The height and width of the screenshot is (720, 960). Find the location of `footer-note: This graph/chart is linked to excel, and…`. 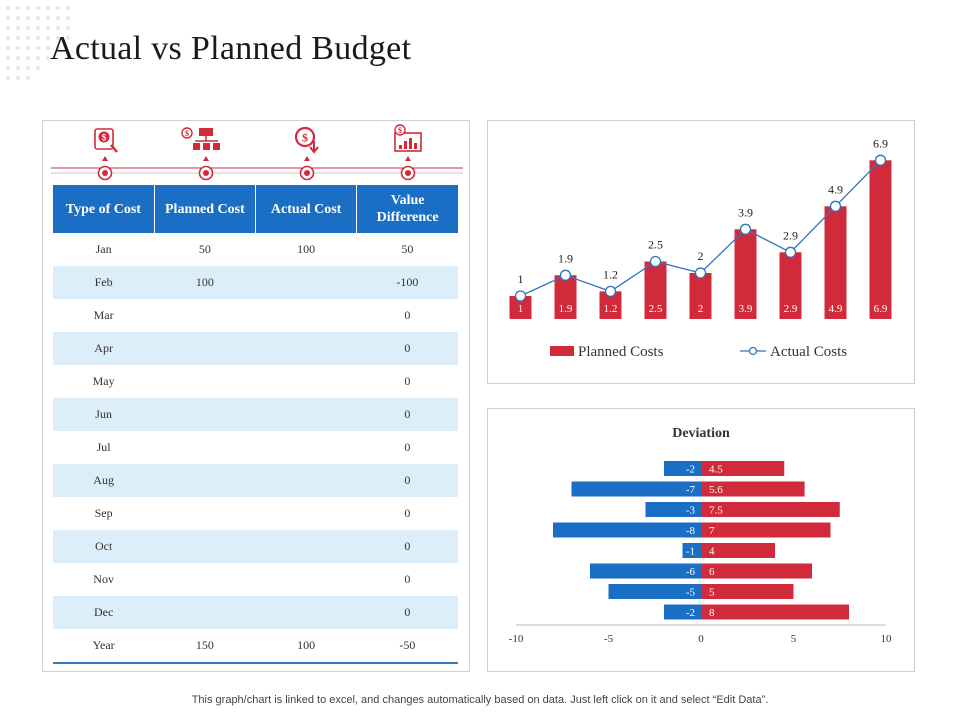

footer-note: This graph/chart is linked to excel, and… is located at coordinates (480, 700).